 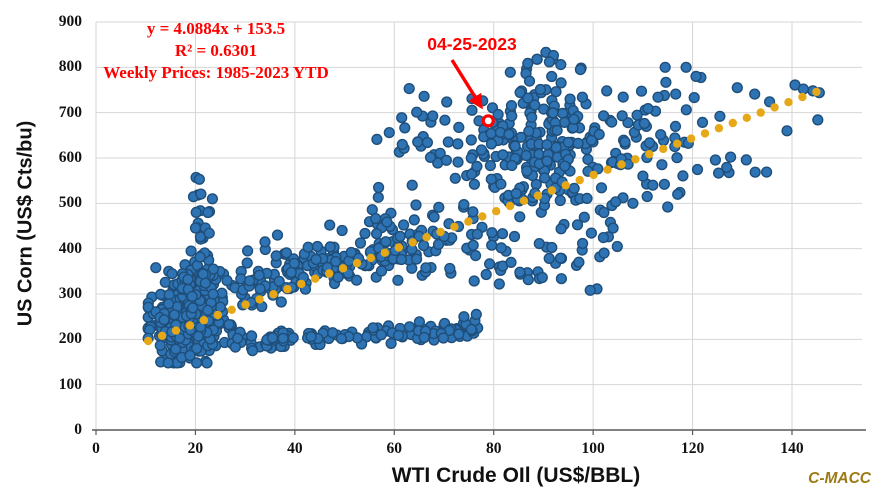 I want to click on callout-arrow-icon, so click(x=466, y=84).